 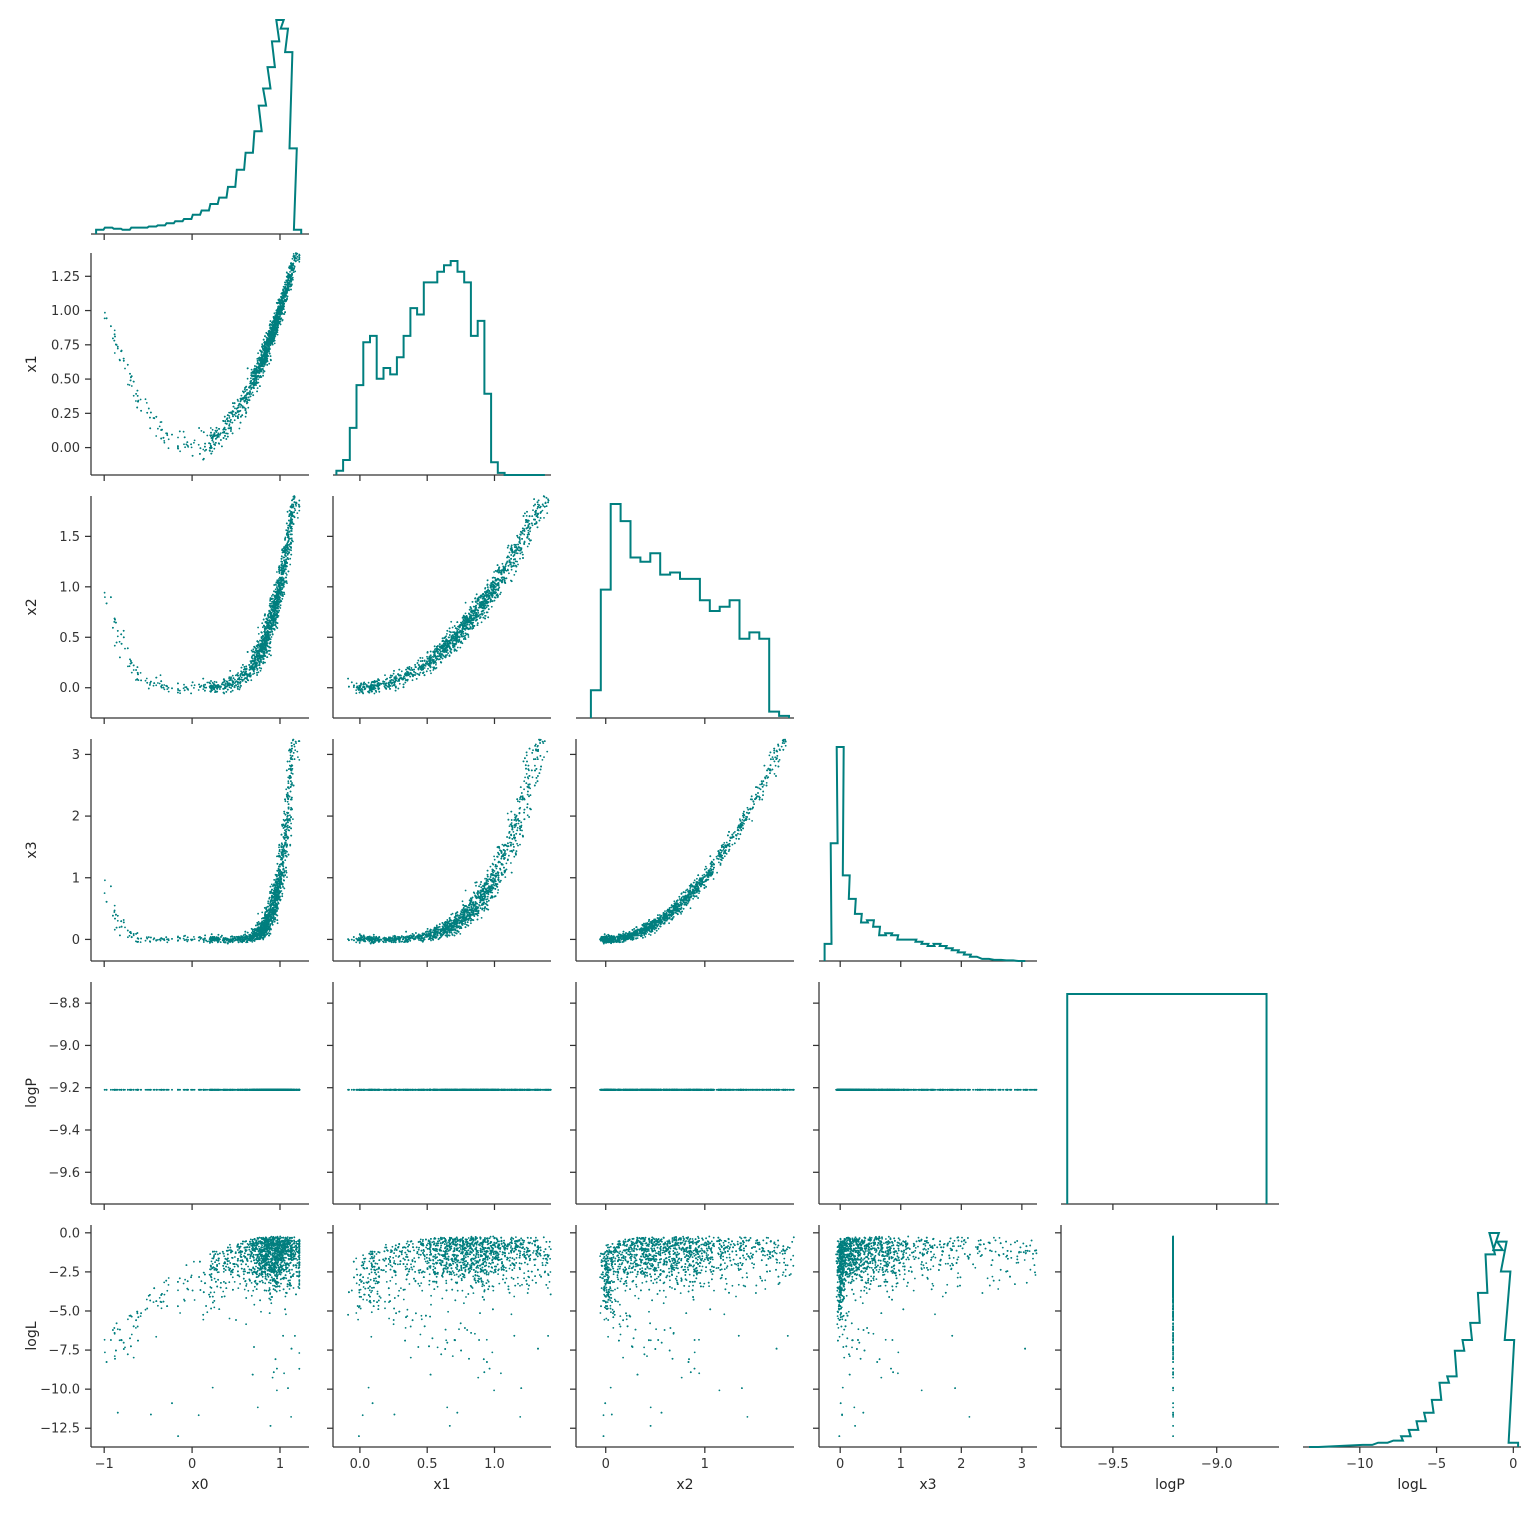 I want to click on histogram-x1, so click(x=440, y=368).